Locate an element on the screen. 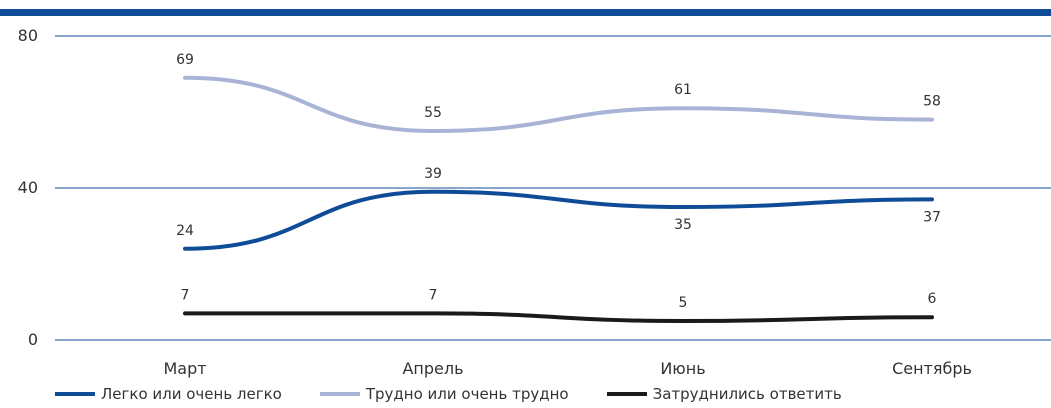 The width and height of the screenshot is (1051, 408). legend-label-hard: Трудно или очень трудно is located at coordinates (467, 394).